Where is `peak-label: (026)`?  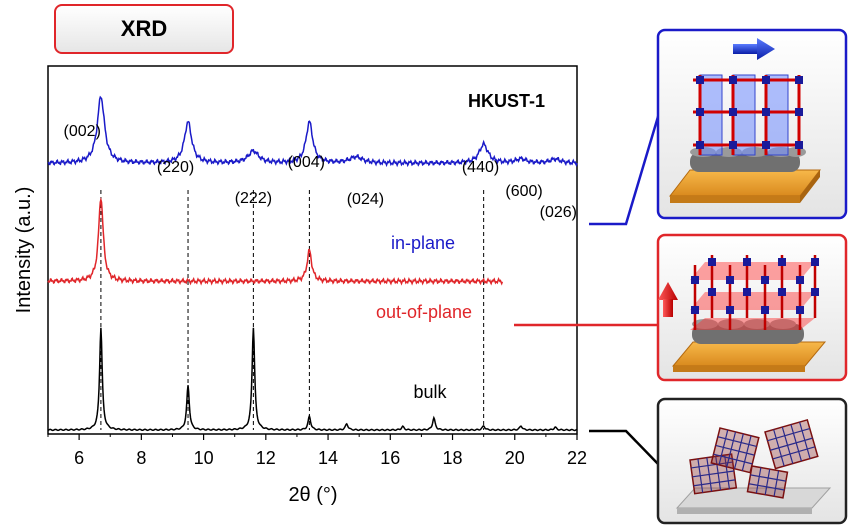
peak-label: (026) is located at coordinates (558, 212).